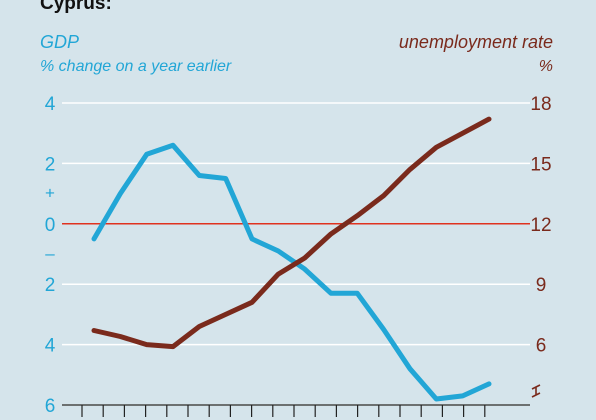 The width and height of the screenshot is (596, 420). I want to click on left-tick-label: 0, so click(50, 225).